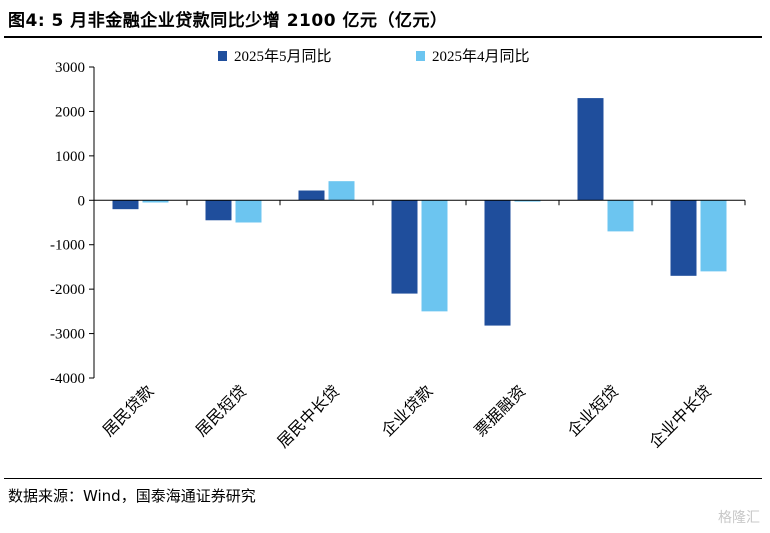 The width and height of the screenshot is (770, 533). What do you see at coordinates (407, 410) in the screenshot?
I see `x-category-label: 企业贷款` at bounding box center [407, 410].